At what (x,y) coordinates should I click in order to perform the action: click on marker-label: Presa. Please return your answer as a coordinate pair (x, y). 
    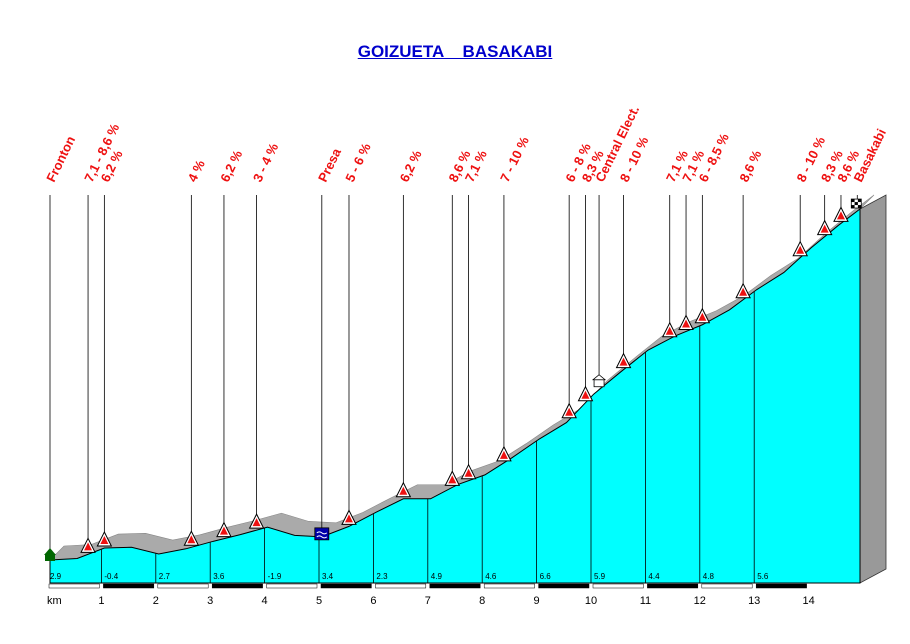
    Looking at the image, I should click on (329, 164).